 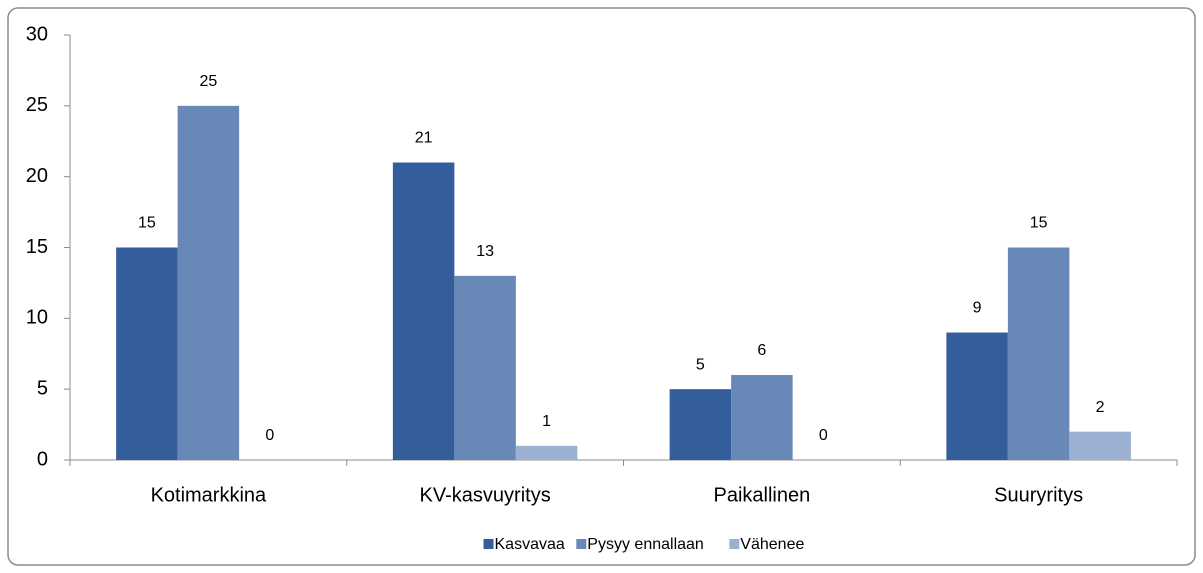 What do you see at coordinates (209, 495) in the screenshot?
I see `x-tick-label: Kotimarkkina` at bounding box center [209, 495].